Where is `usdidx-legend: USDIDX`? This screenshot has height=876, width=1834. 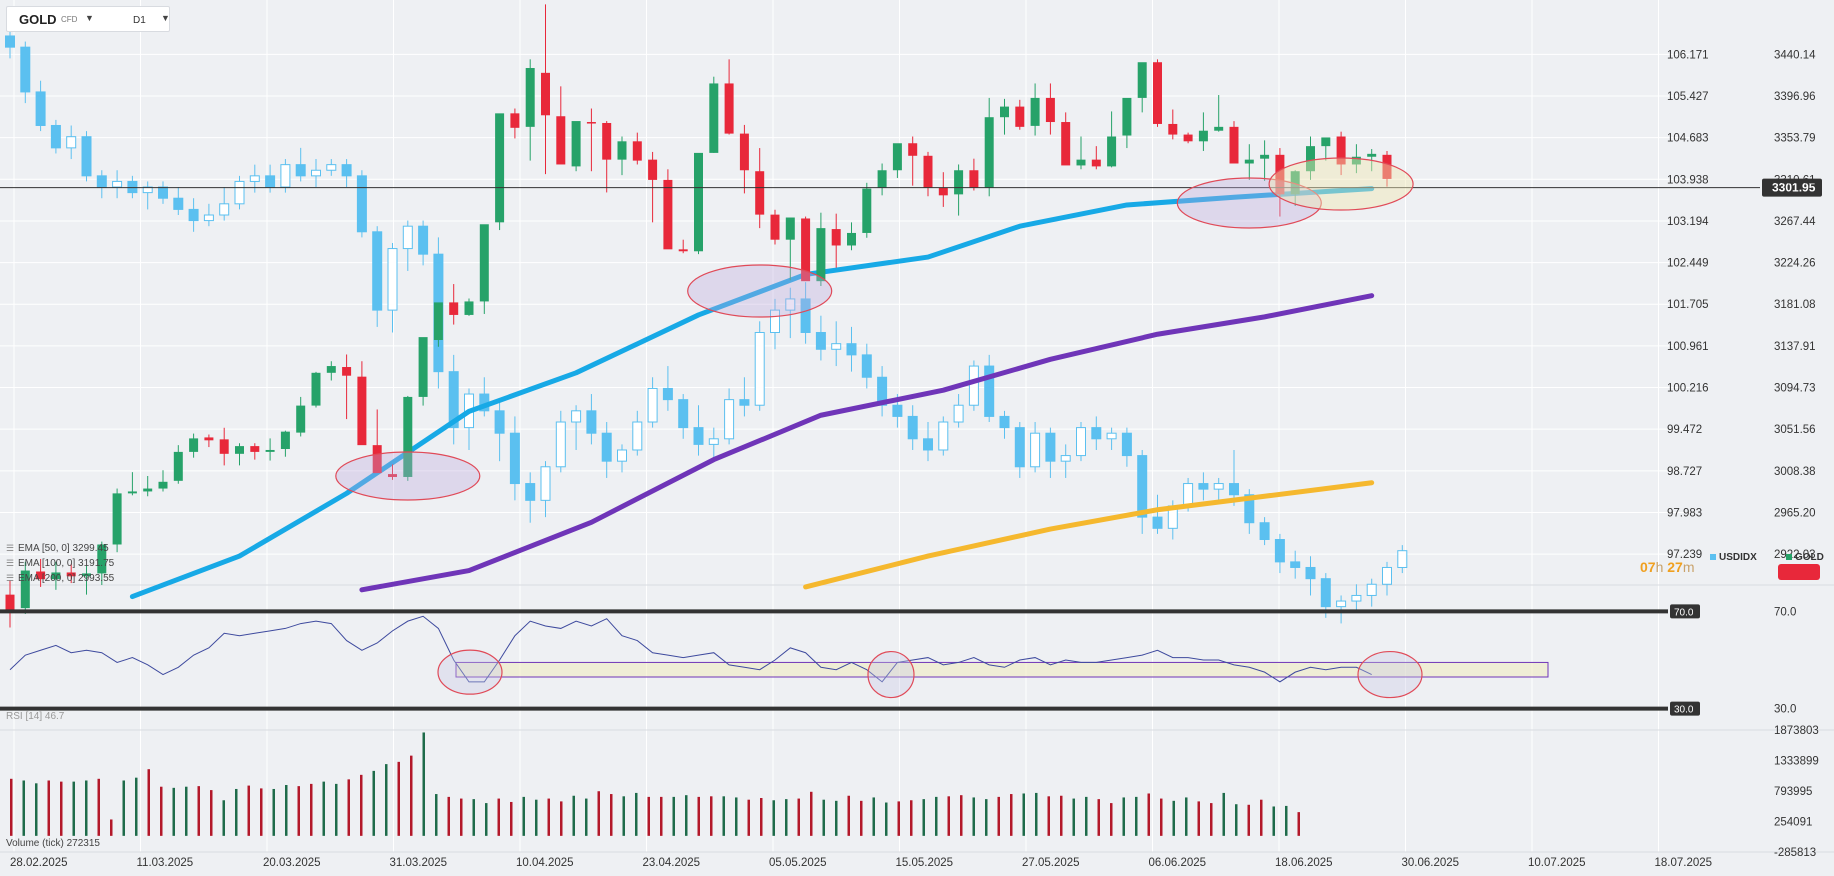 usdidx-legend: USDIDX is located at coordinates (1733, 557).